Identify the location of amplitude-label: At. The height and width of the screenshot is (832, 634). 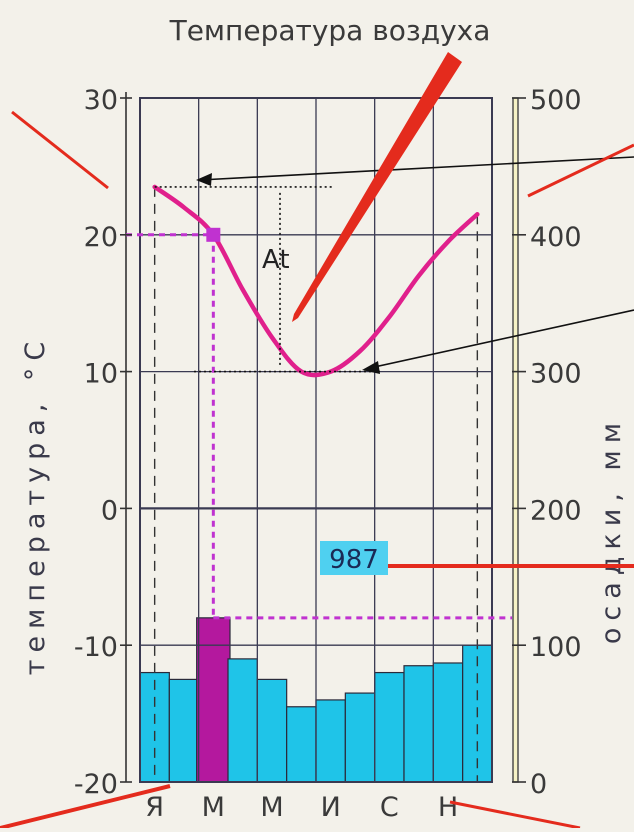
(276, 260).